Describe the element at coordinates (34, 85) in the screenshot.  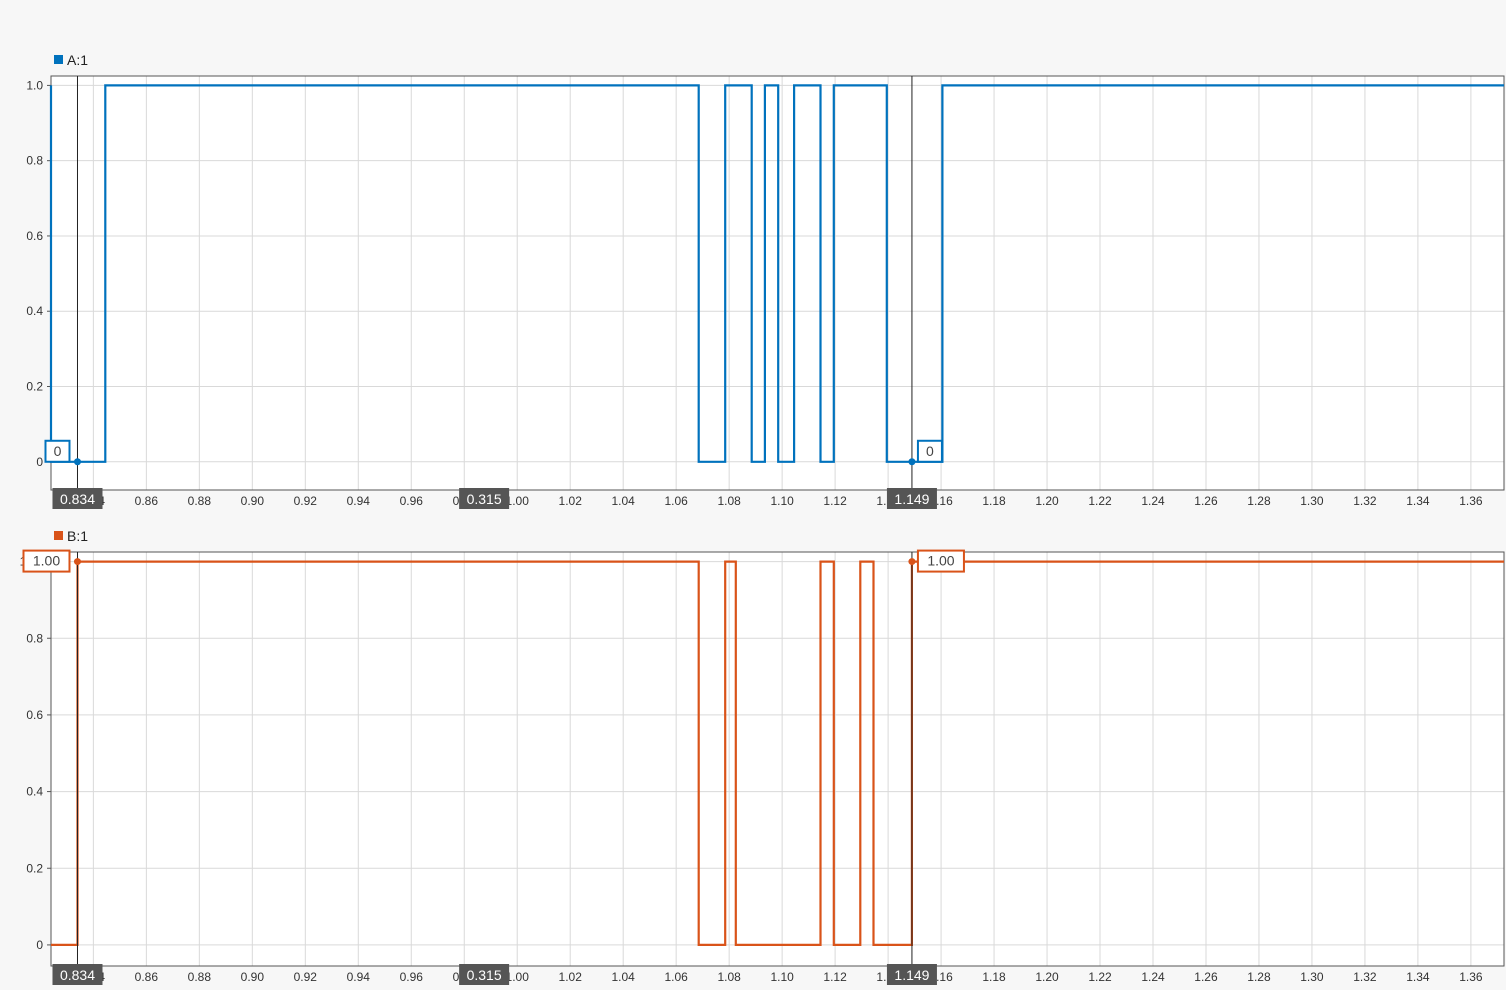
I see `y-tick-label: 1.0` at that location.